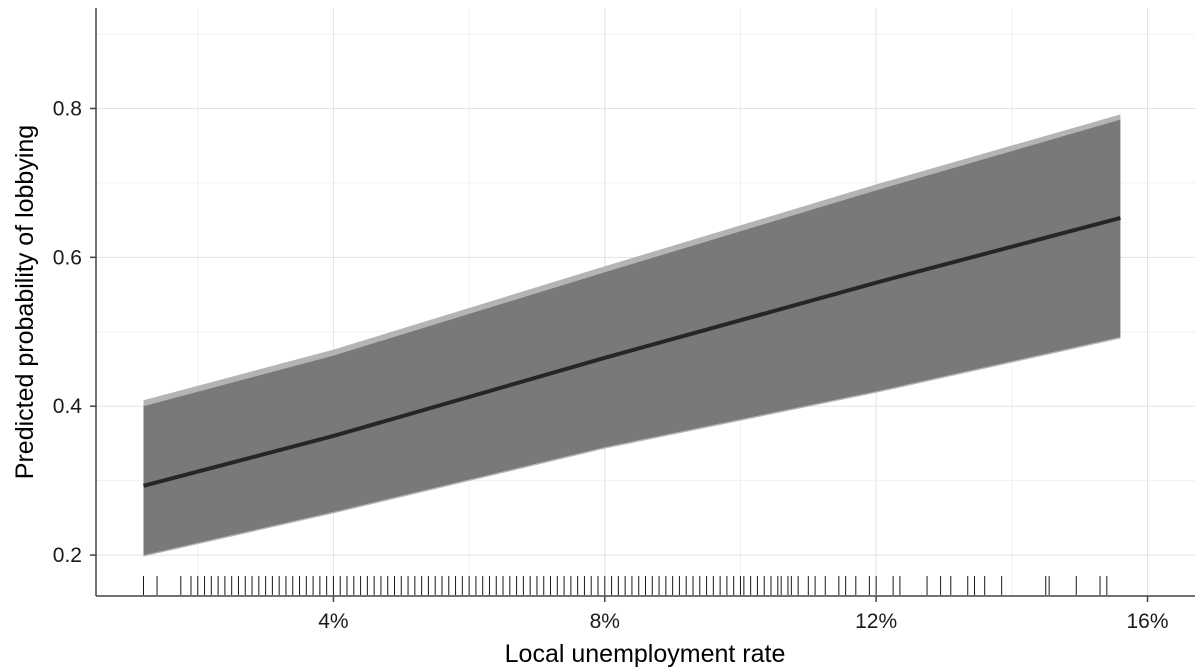  Describe the element at coordinates (68, 406) in the screenshot. I see `y-tick-label: 0.4` at that location.